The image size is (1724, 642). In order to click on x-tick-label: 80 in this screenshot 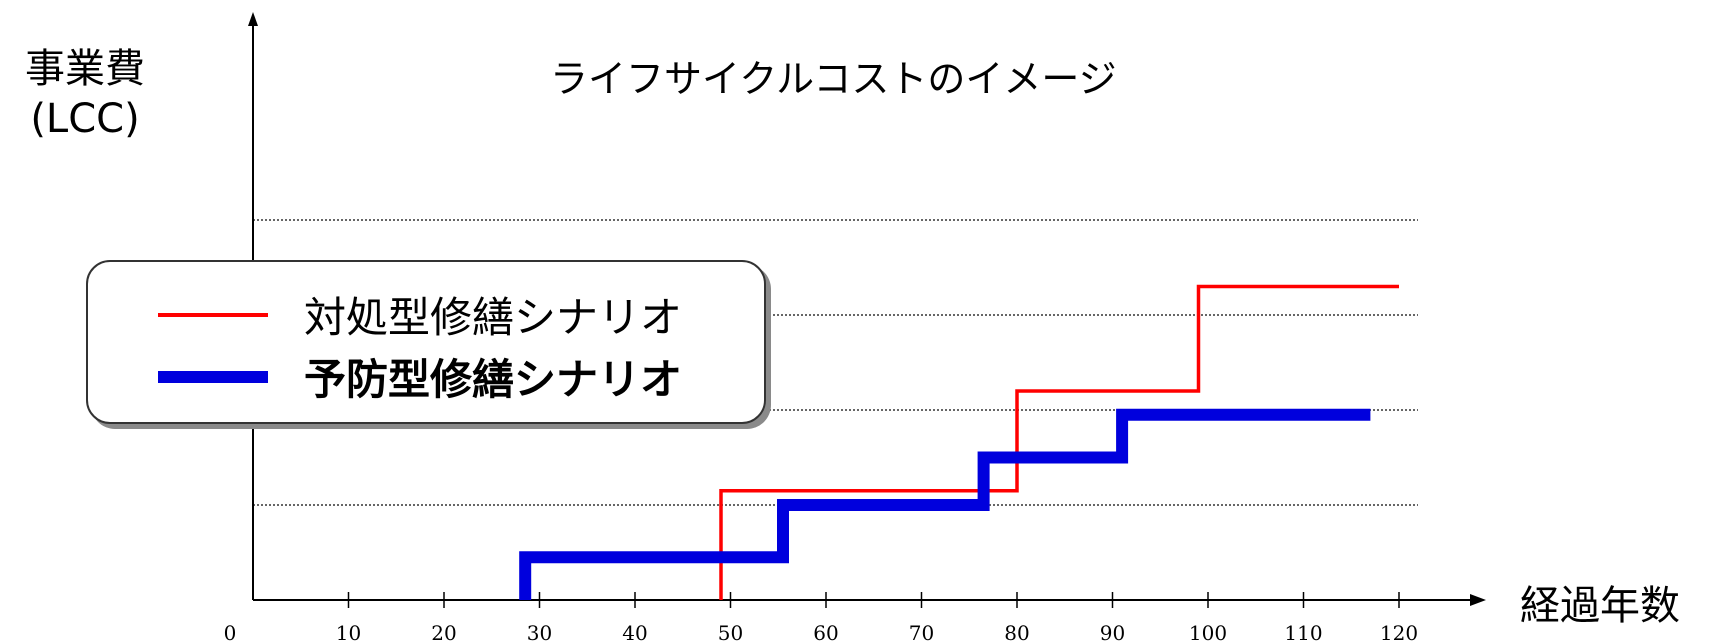, I will do `click(1016, 631)`.